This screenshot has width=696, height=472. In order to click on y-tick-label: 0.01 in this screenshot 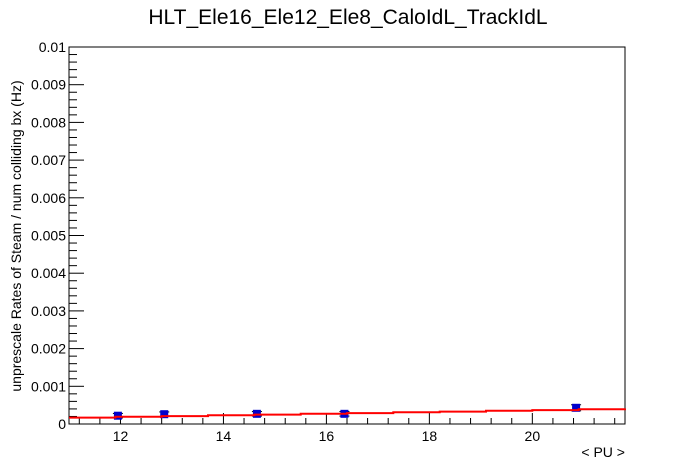, I will do `click(52, 47)`.